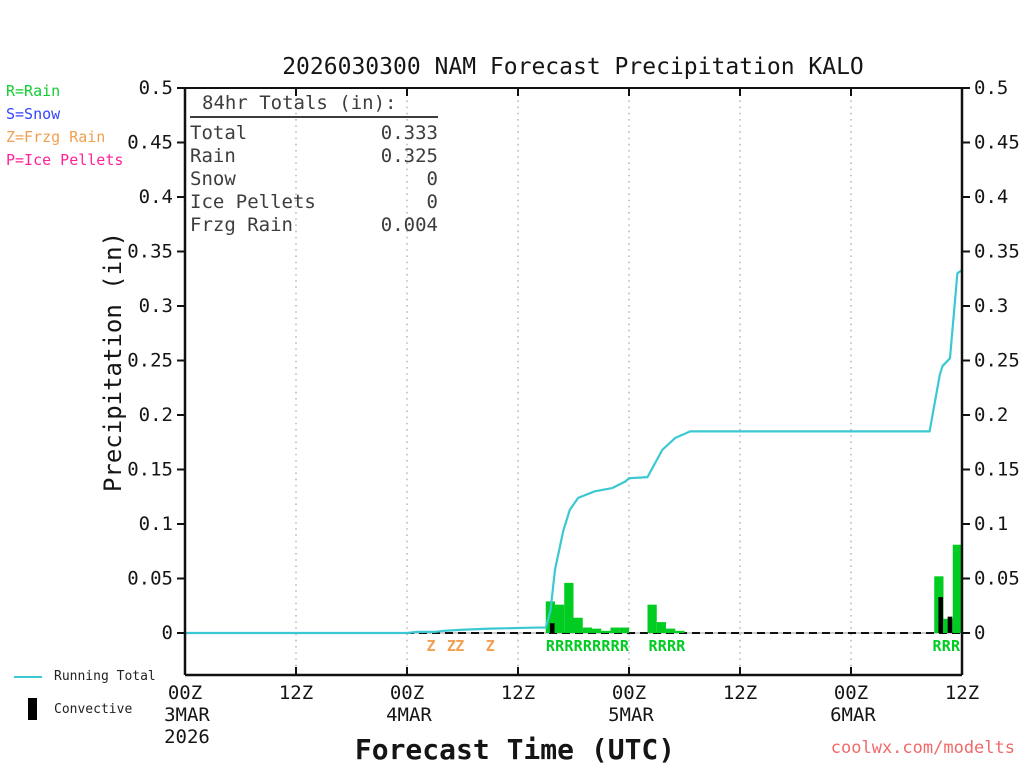 Image resolution: width=1024 pixels, height=768 pixels. What do you see at coordinates (56, 137) in the screenshot?
I see `ptype-legend-frzg-rain: Z=Frzg Rain` at bounding box center [56, 137].